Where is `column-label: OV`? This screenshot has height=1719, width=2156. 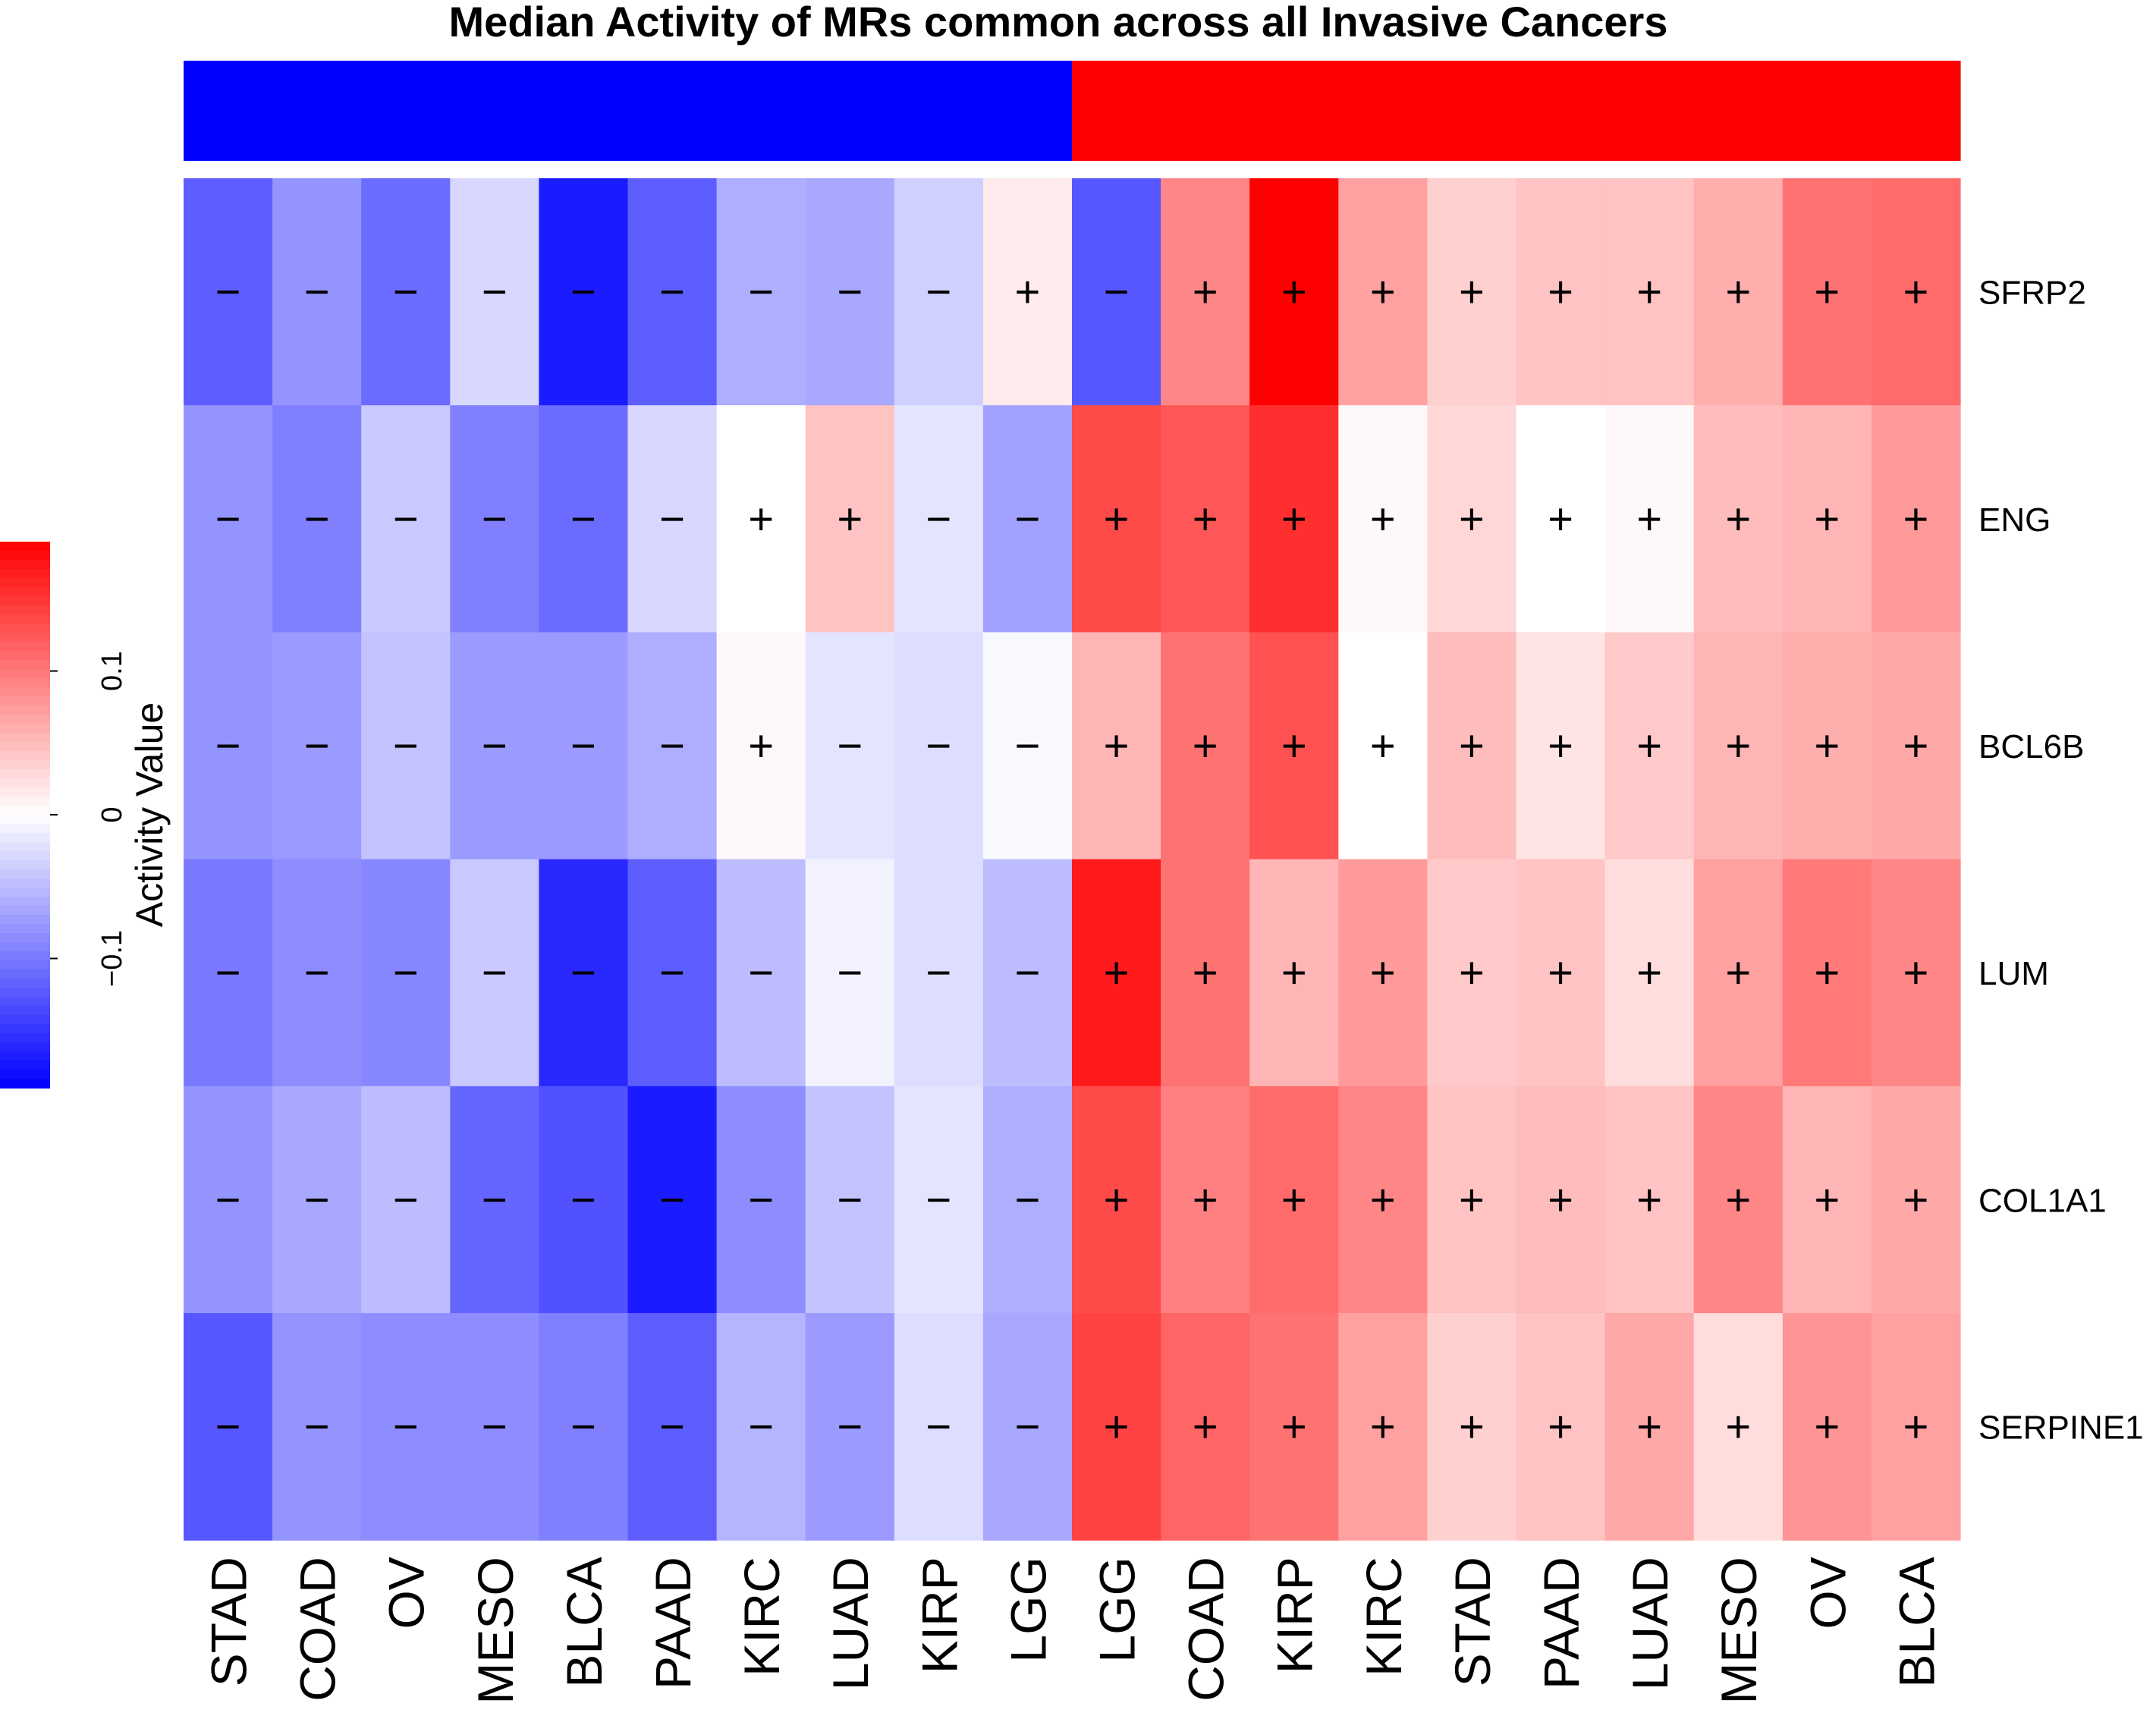
column-label: OV is located at coordinates (407, 1593).